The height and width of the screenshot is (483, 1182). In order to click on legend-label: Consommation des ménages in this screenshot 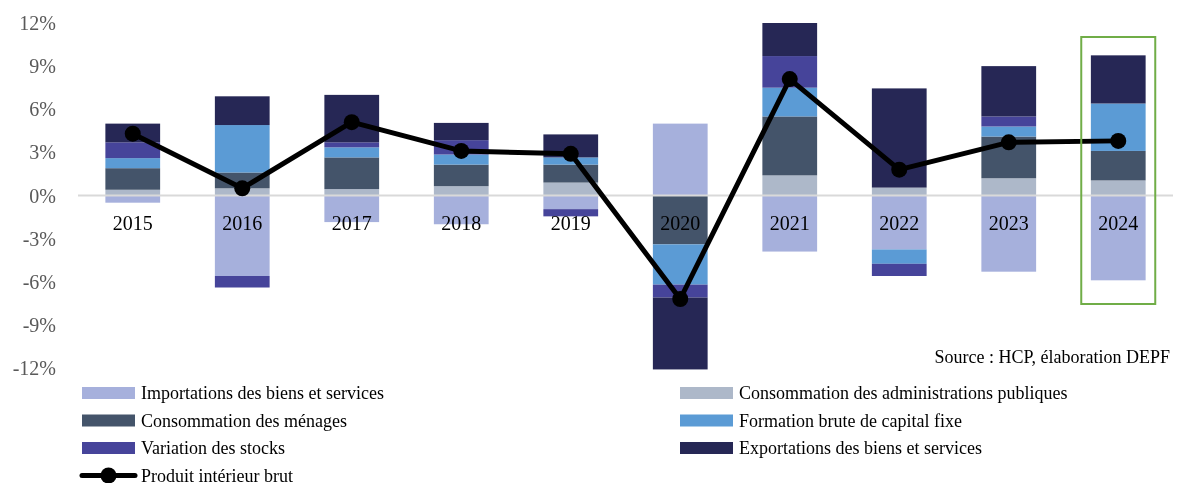, I will do `click(244, 420)`.